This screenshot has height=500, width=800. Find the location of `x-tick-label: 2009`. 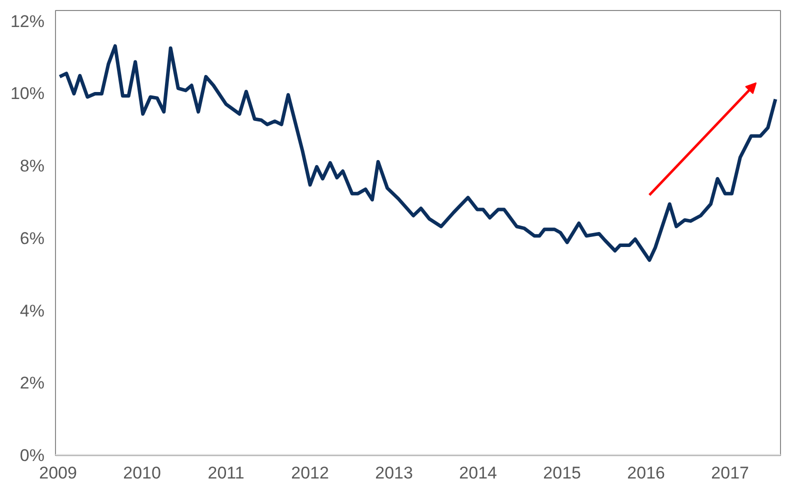

x-tick-label: 2009 is located at coordinates (58, 473).